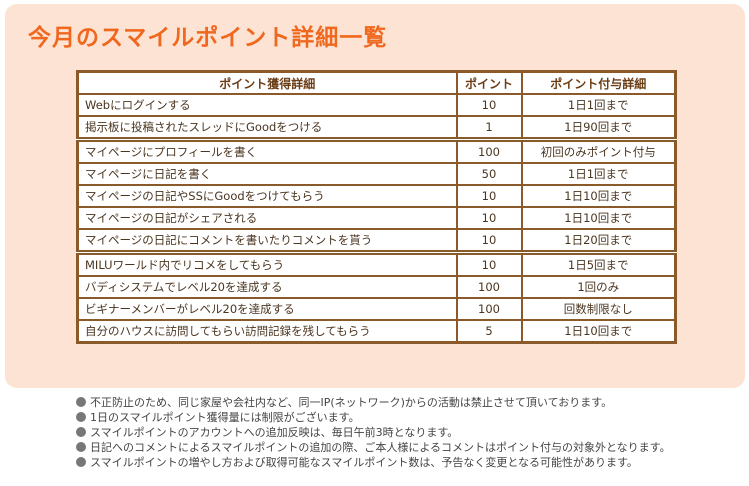 This screenshot has height=486, width=749. What do you see at coordinates (267, 218) in the screenshot?
I see `activity-cell: マイページの日記がシェアされる` at bounding box center [267, 218].